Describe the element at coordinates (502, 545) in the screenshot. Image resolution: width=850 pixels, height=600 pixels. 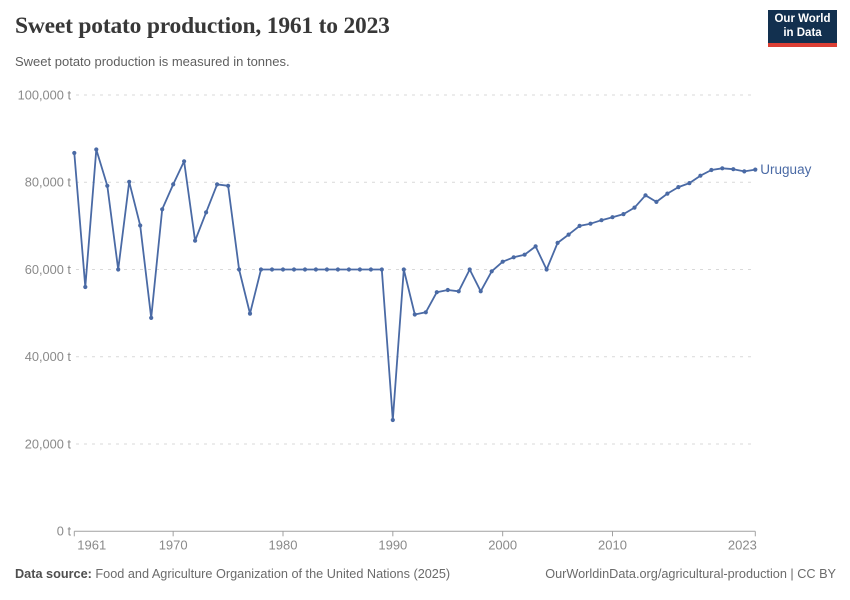
I see `x-axis-tick-label: 2000` at that location.